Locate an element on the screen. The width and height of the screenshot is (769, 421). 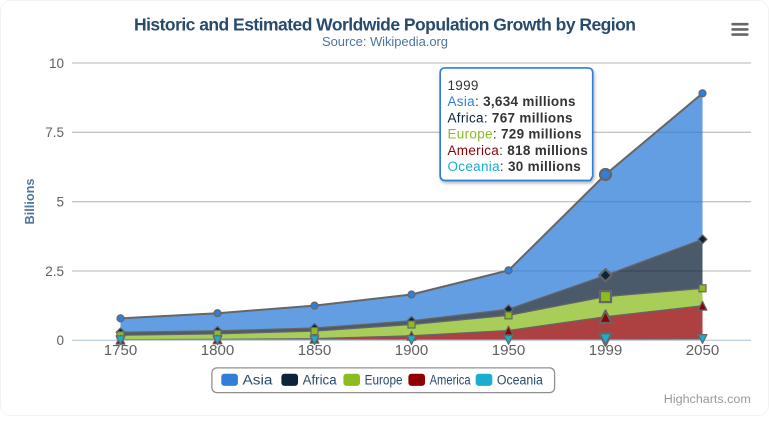
svg-text: 2050 is located at coordinates (703, 351).